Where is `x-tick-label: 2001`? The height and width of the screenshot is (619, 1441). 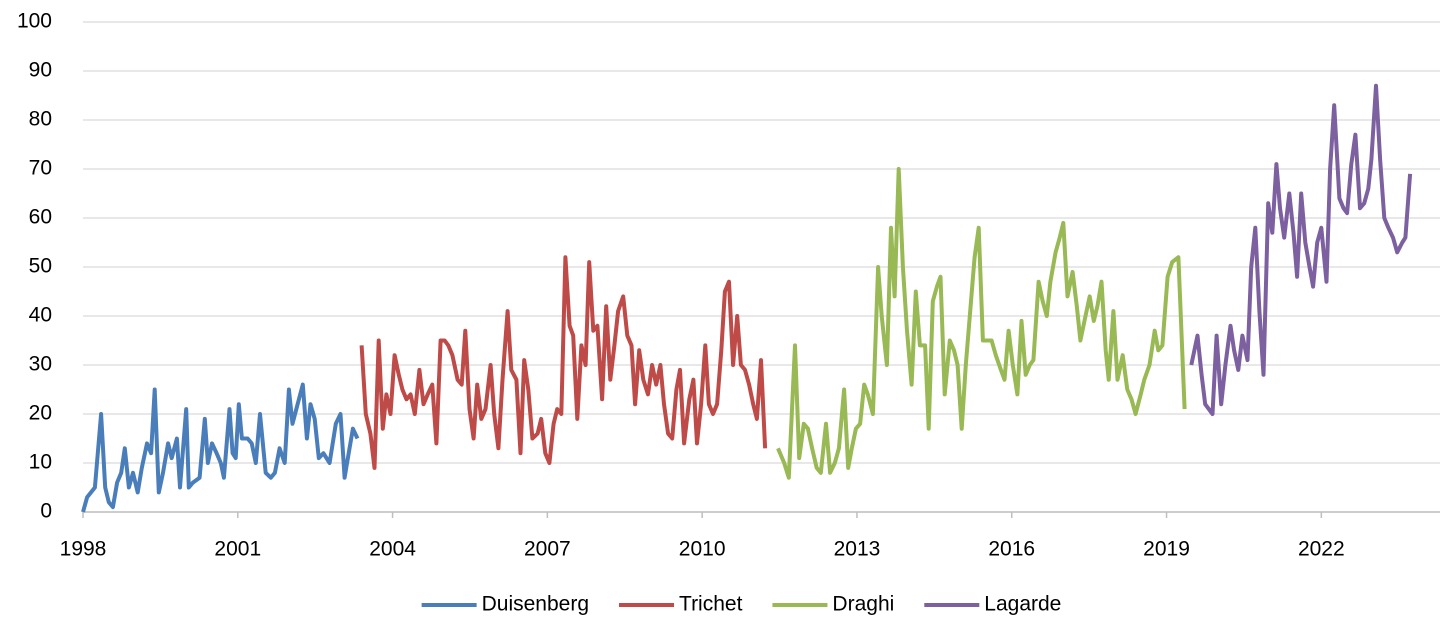 x-tick-label: 2001 is located at coordinates (237, 549).